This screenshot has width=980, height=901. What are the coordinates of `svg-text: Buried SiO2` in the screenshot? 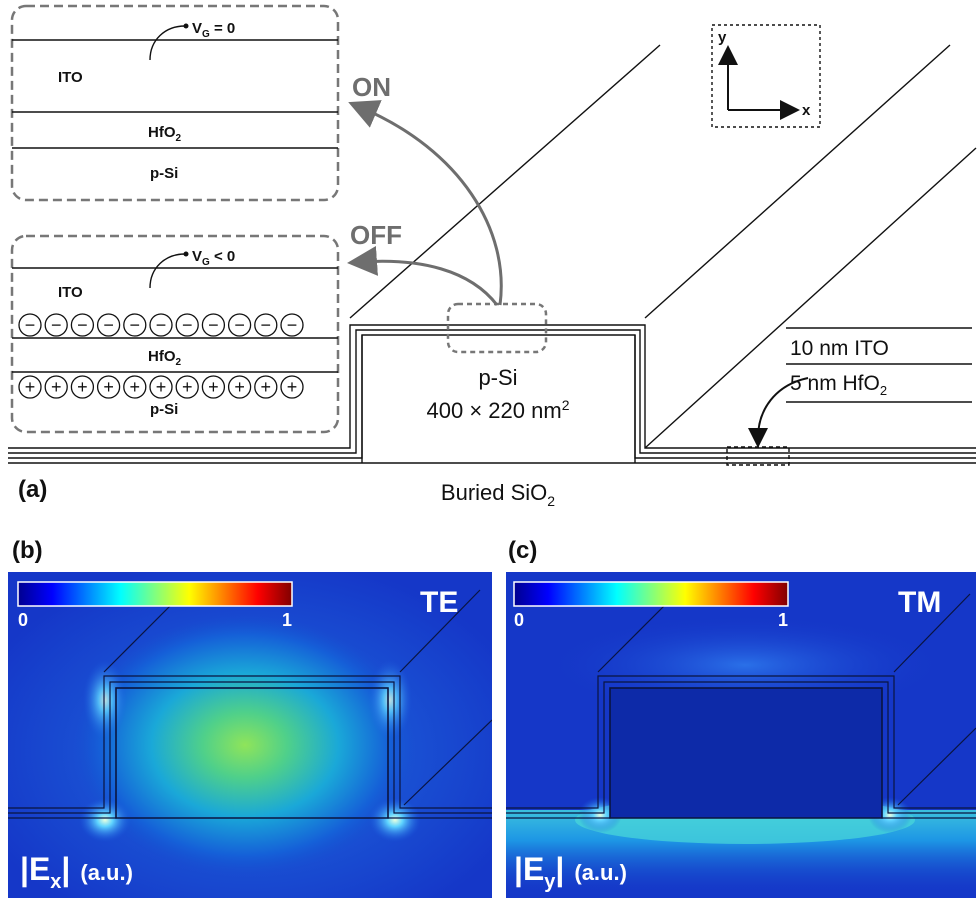 It's located at (498, 494).